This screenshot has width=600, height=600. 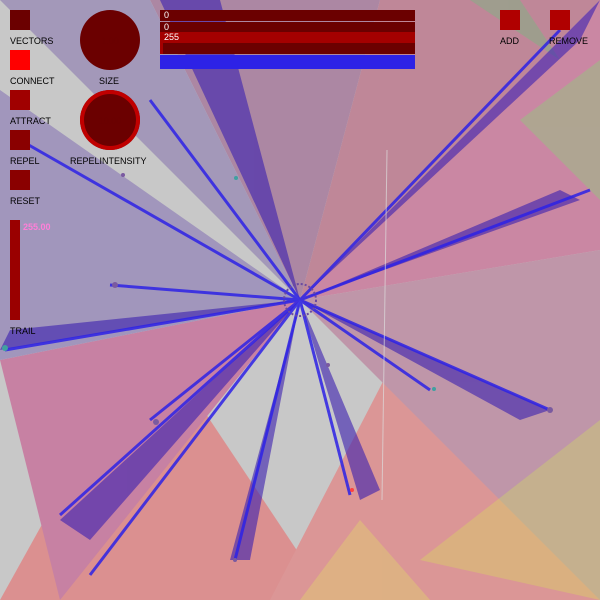 I want to click on connect-label: CONNECT, so click(x=32, y=81).